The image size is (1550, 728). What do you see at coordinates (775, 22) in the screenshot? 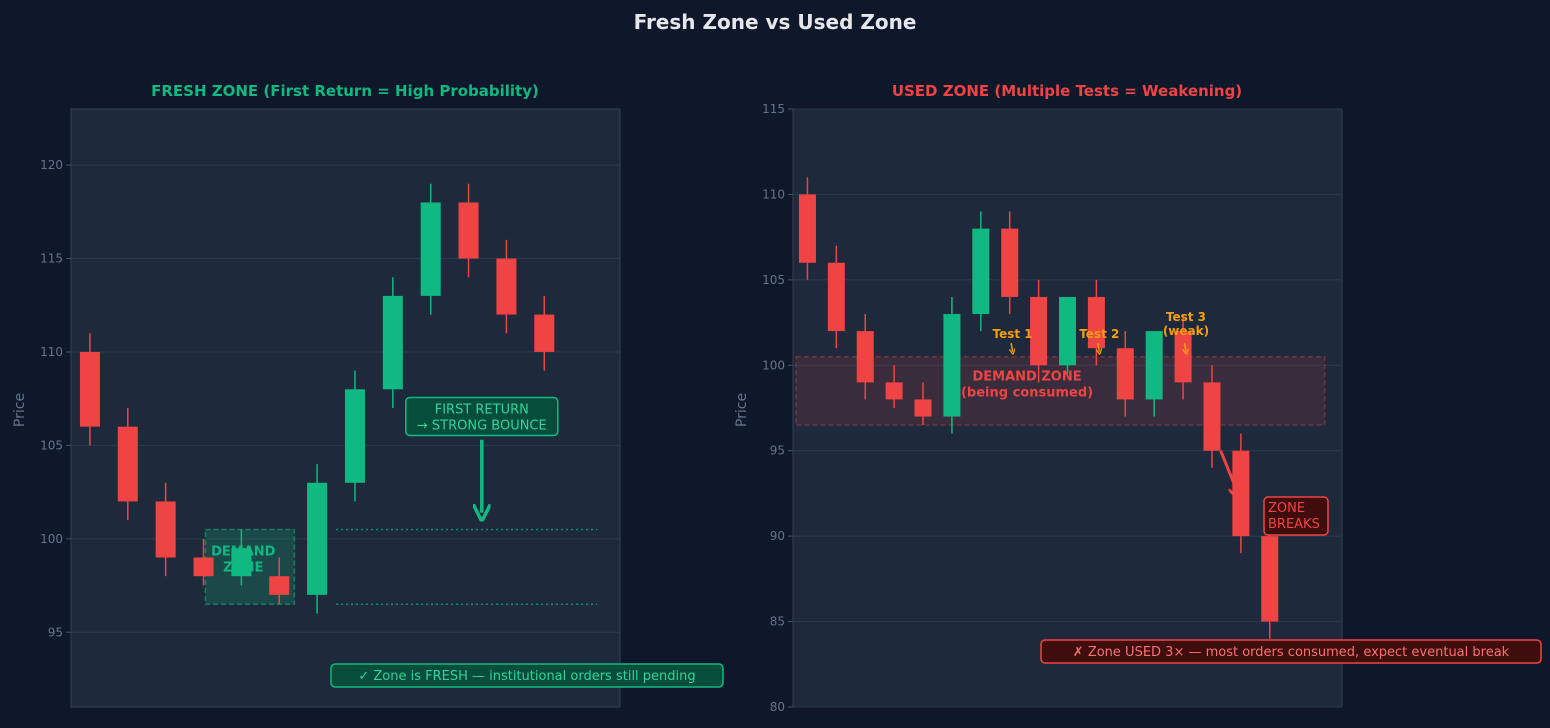
I see `figure-title: Fresh Zone vs Used Zone` at bounding box center [775, 22].